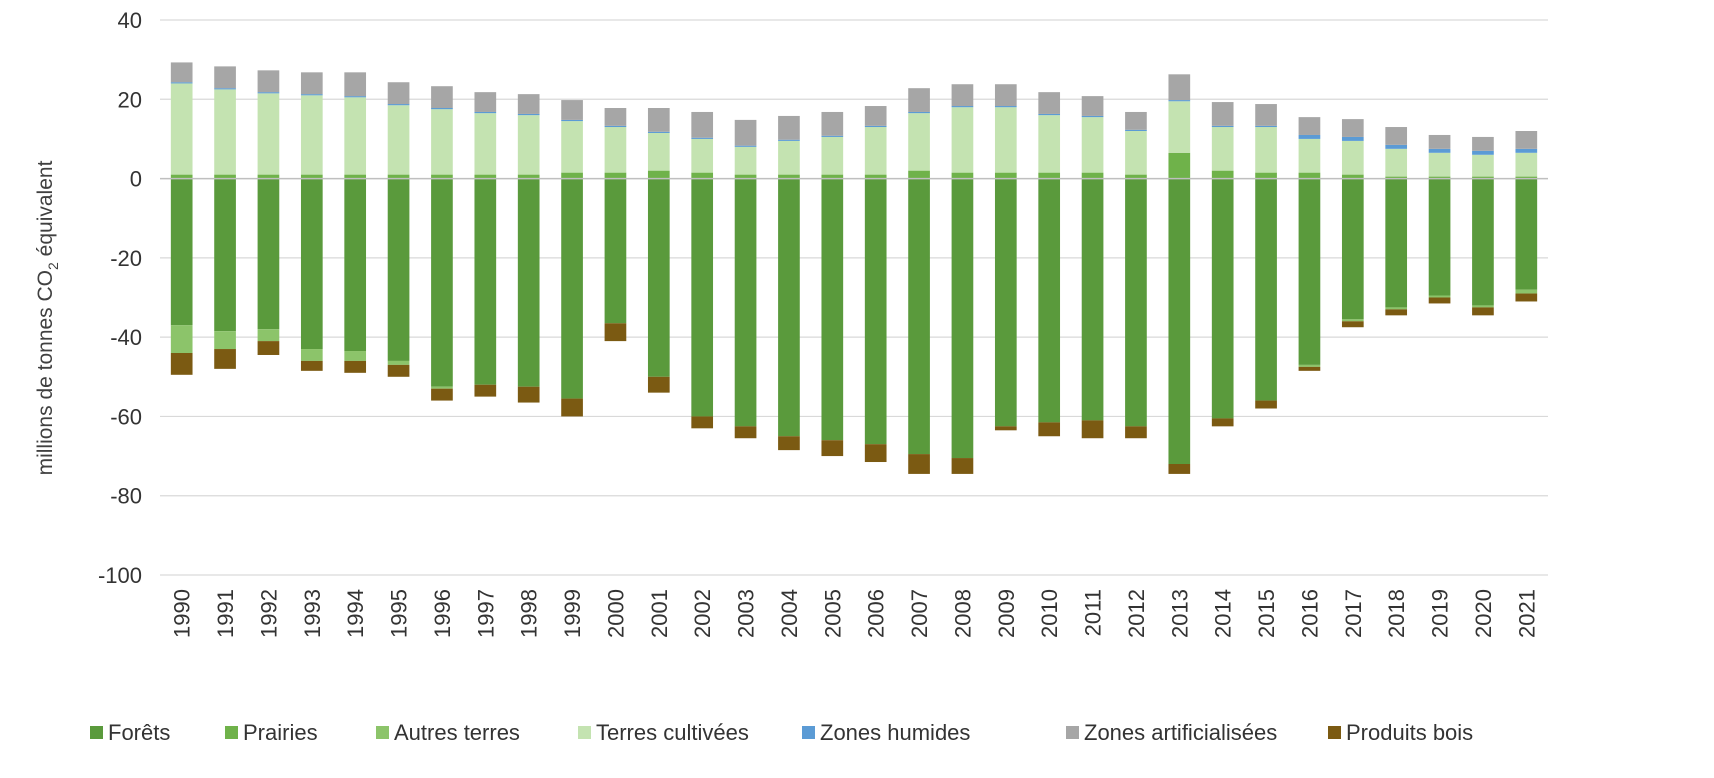  What do you see at coordinates (832, 309) in the screenshot?
I see `bar-segment-2005-s0` at bounding box center [832, 309].